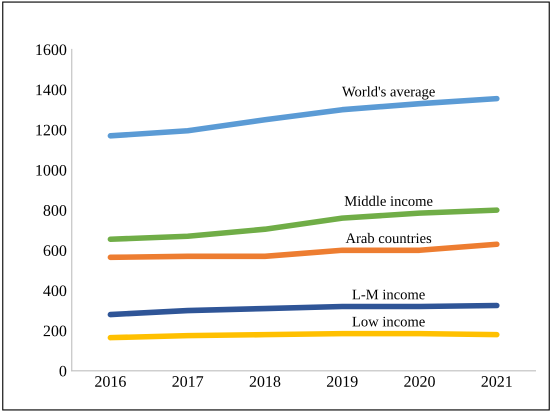 The height and width of the screenshot is (412, 552). What do you see at coordinates (63, 371) in the screenshot?
I see `y-tick-label: 0` at bounding box center [63, 371].